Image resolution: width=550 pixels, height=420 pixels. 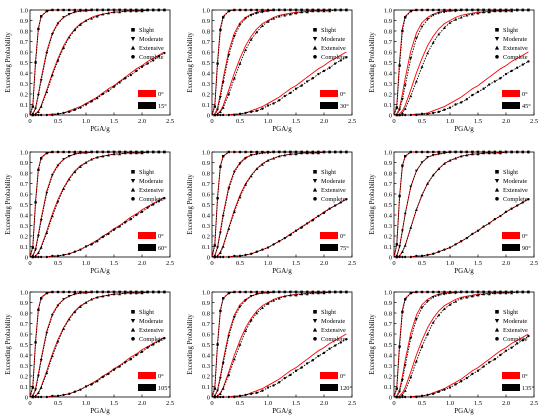 What do you see at coordinates (333, 181) in the screenshot?
I see `legend-label-moderate: Moderate` at bounding box center [333, 181].